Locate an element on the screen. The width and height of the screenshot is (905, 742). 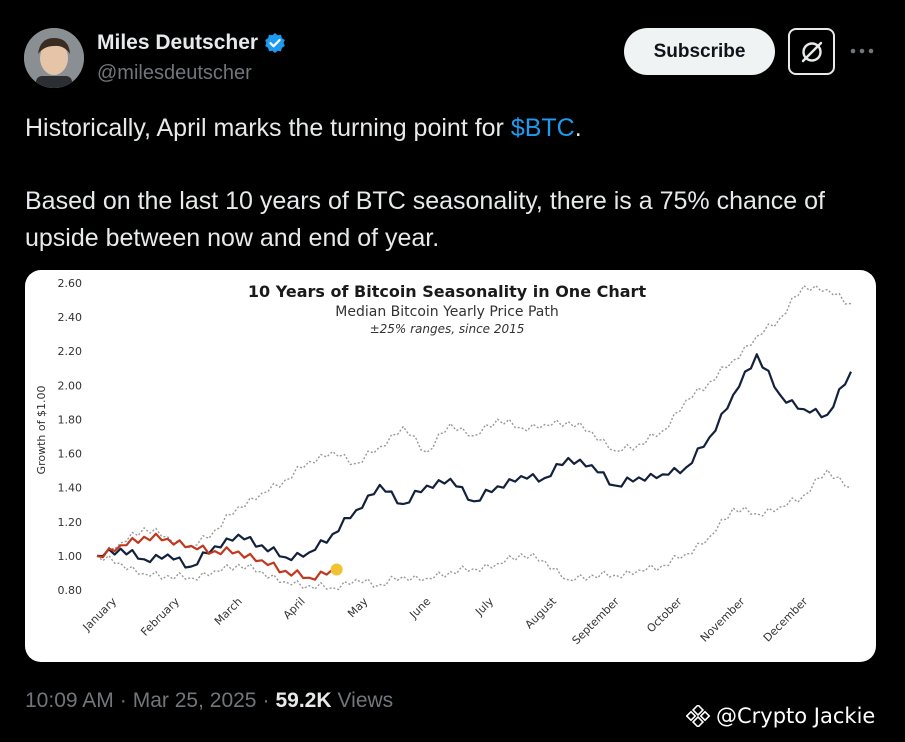
y-tick-label: 2.60 is located at coordinates (70, 283).